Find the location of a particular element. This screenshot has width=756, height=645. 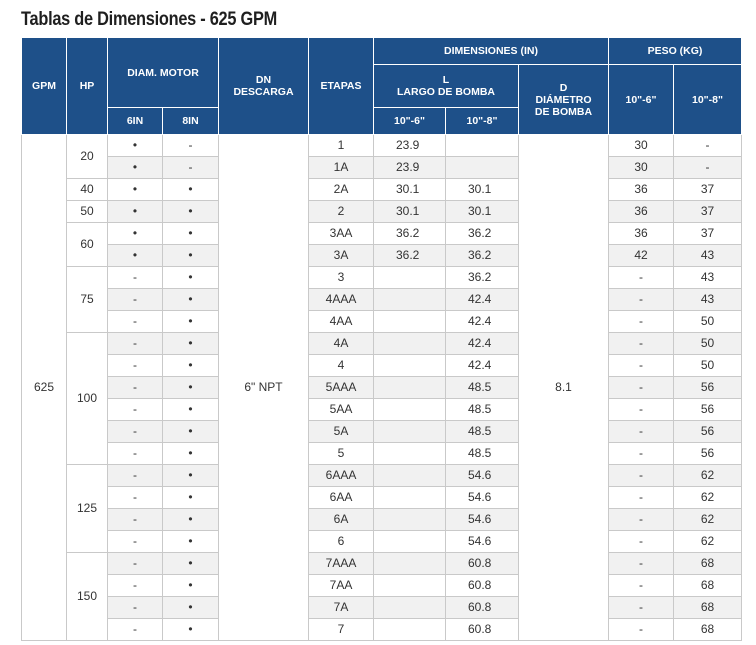

table-row: - • 5AA 48.5-56 is located at coordinates (382, 409).